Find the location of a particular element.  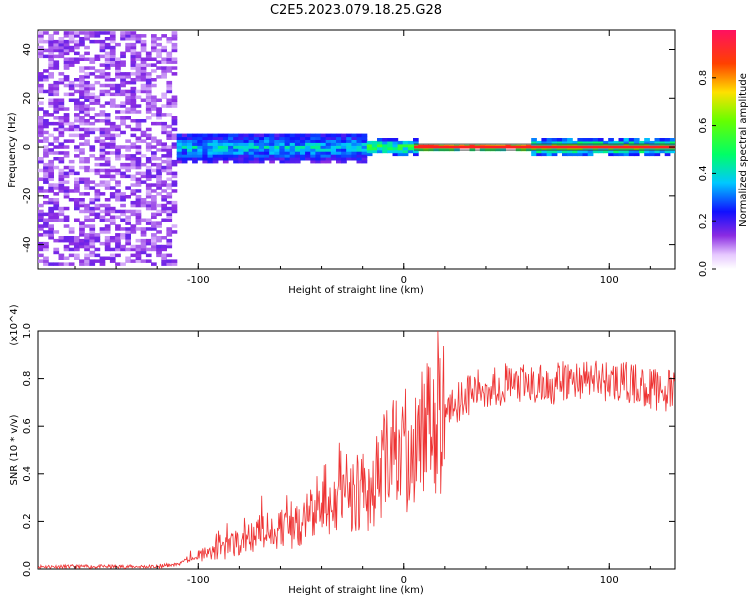

y-tick-label: 0.0 is located at coordinates (27, 569).